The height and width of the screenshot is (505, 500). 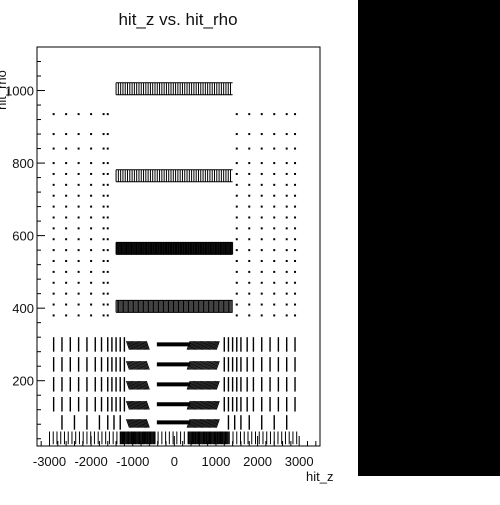 What do you see at coordinates (132, 461) in the screenshot?
I see `x-tick-label: -1000` at bounding box center [132, 461].